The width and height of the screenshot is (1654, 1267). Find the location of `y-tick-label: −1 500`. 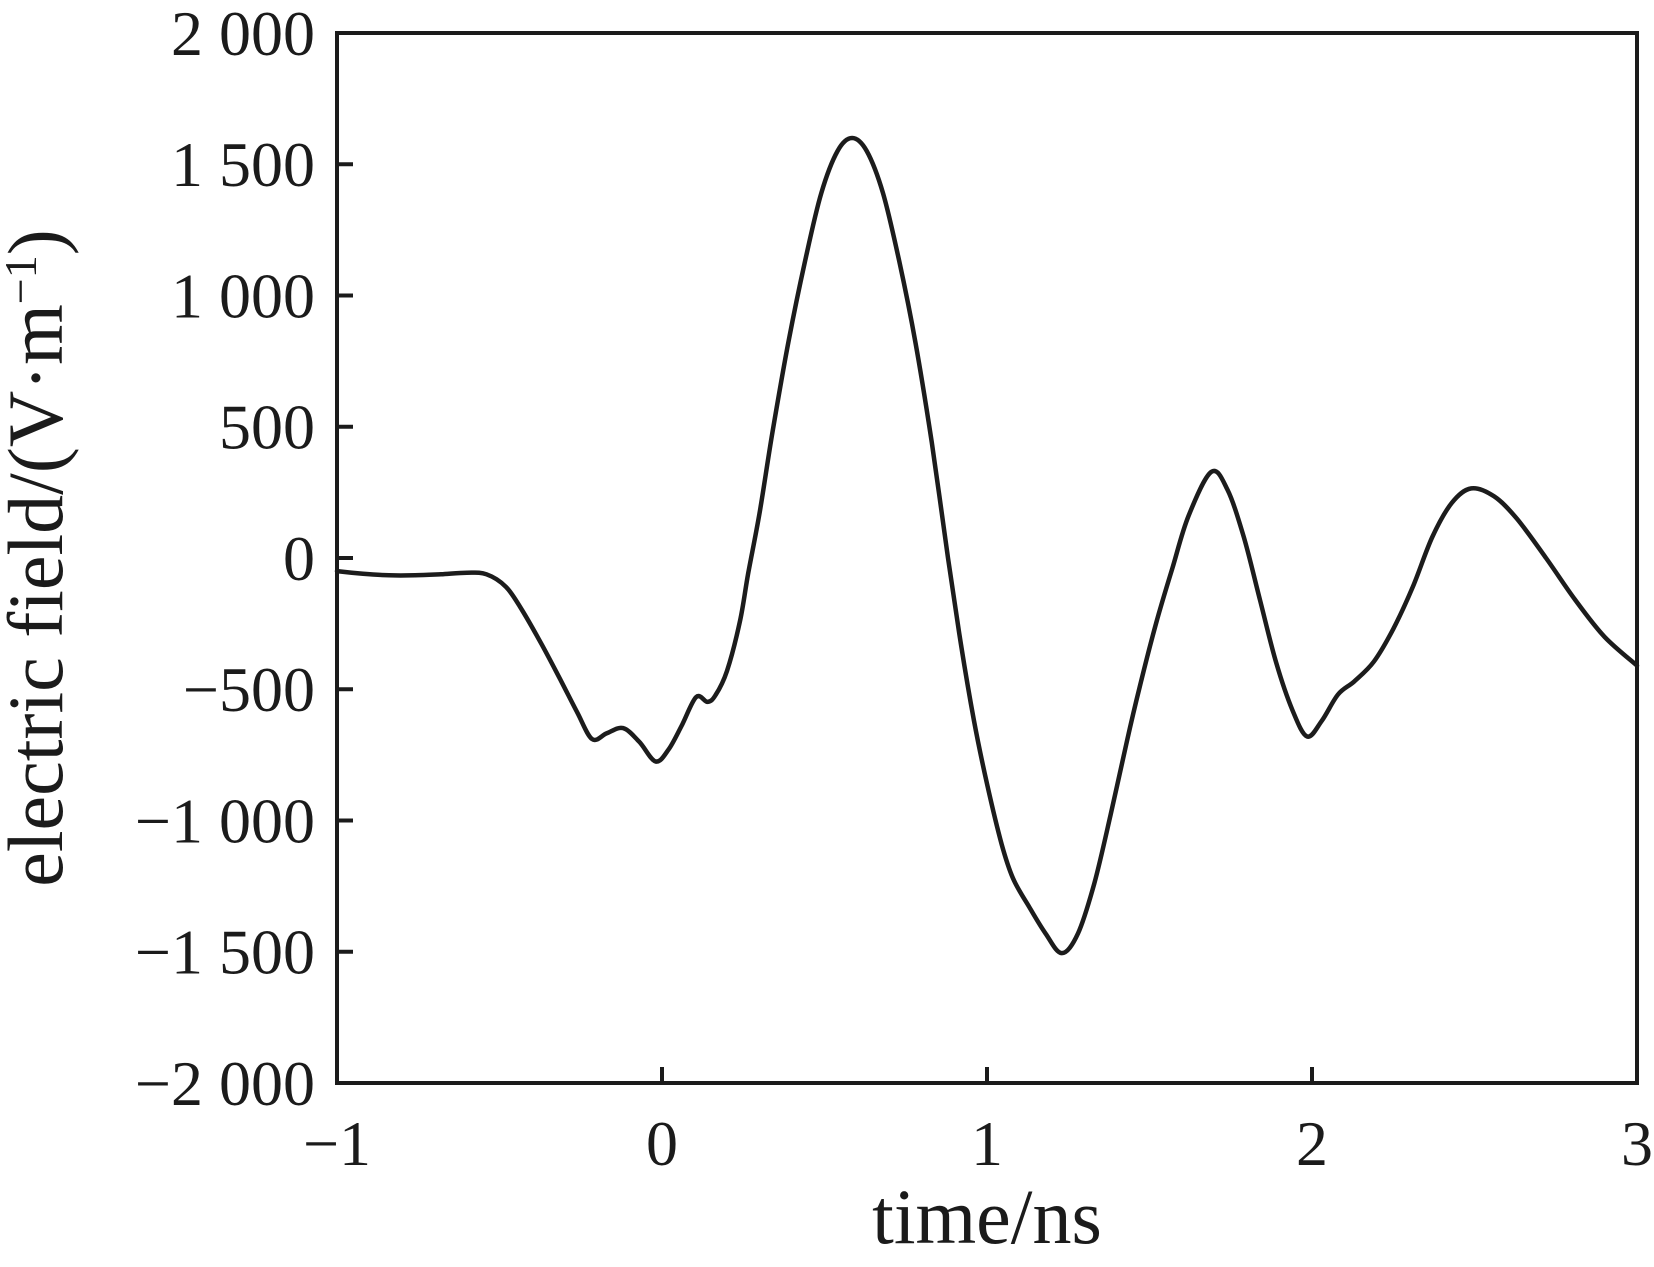

y-tick-label: −1 500 is located at coordinates (225, 952).